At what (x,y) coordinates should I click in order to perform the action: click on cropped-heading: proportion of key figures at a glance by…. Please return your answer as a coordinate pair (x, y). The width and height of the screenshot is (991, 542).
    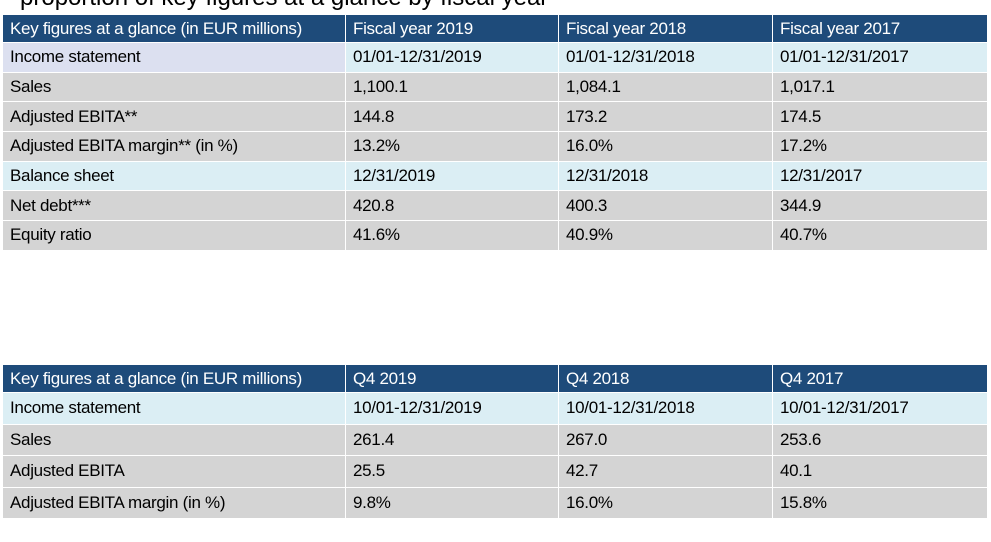
    Looking at the image, I should click on (495, 7).